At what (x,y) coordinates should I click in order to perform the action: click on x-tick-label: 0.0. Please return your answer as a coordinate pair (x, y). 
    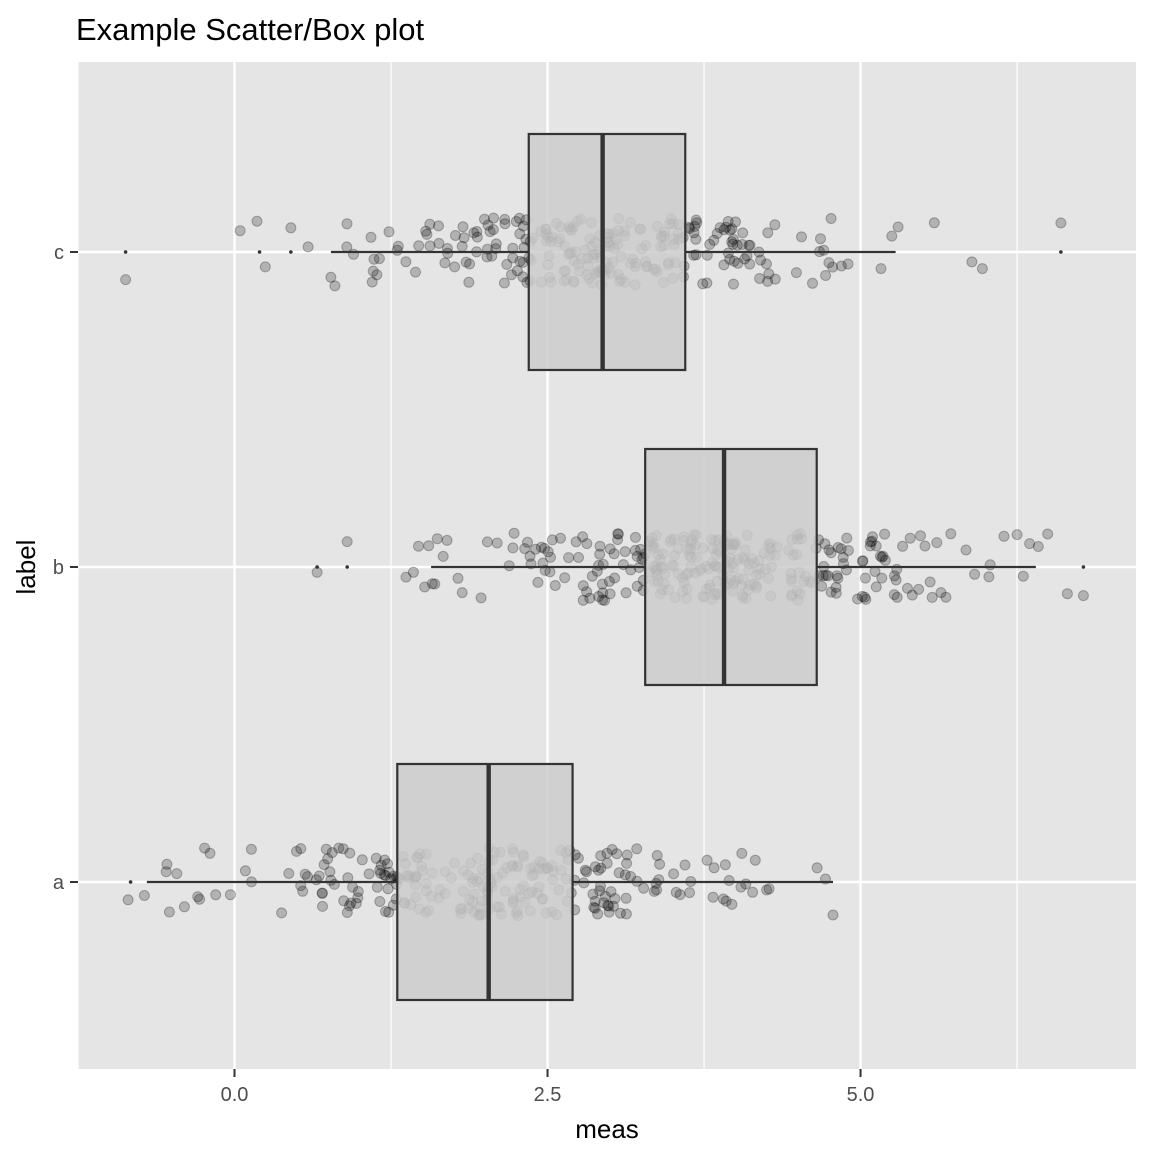
    Looking at the image, I should click on (235, 1095).